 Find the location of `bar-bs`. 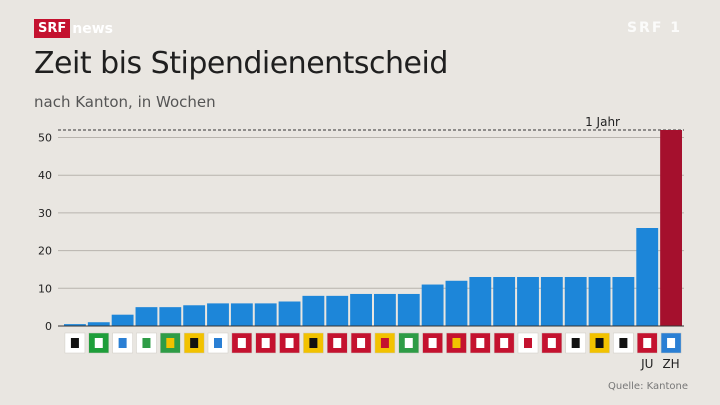

bar-bs is located at coordinates (623, 301).